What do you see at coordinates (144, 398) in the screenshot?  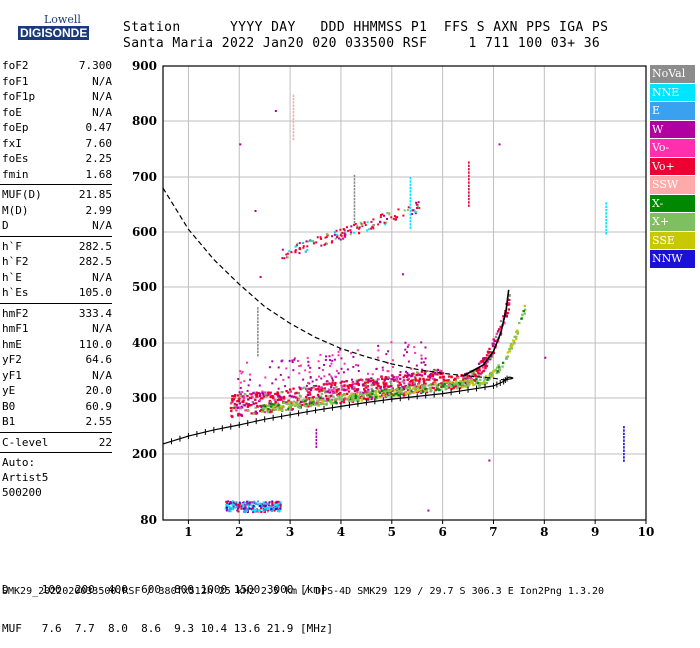 I see `y-tick-label: 300` at bounding box center [144, 398].